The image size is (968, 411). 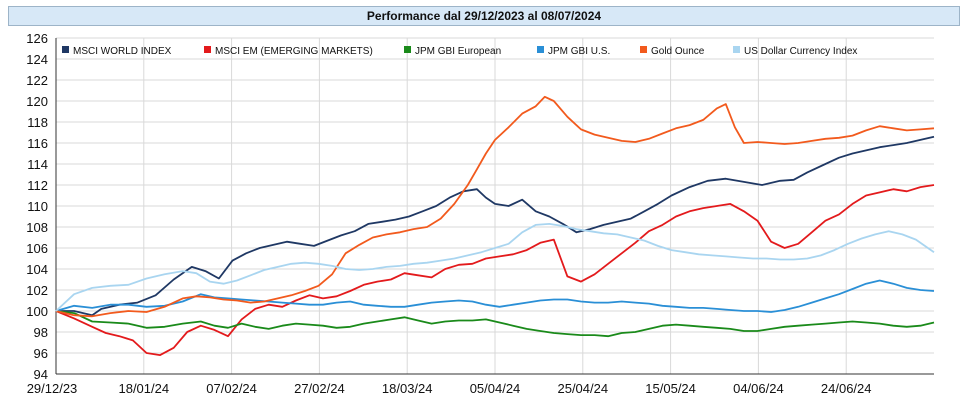 I want to click on x-tick-label: 15/05/24, so click(x=670, y=388).